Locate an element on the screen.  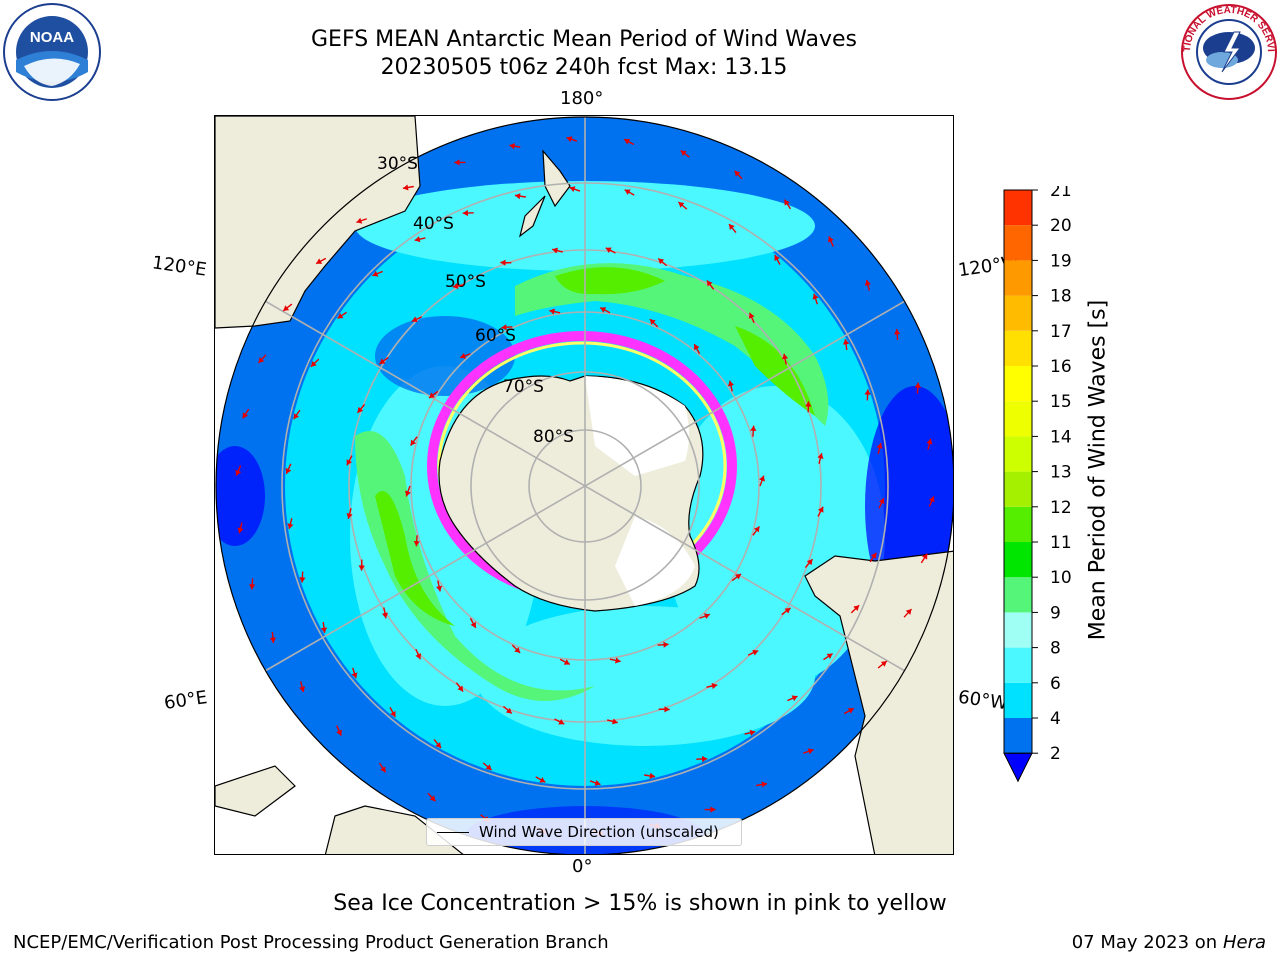
legend-label: Wind Wave Direction (unscaled) is located at coordinates (599, 832).